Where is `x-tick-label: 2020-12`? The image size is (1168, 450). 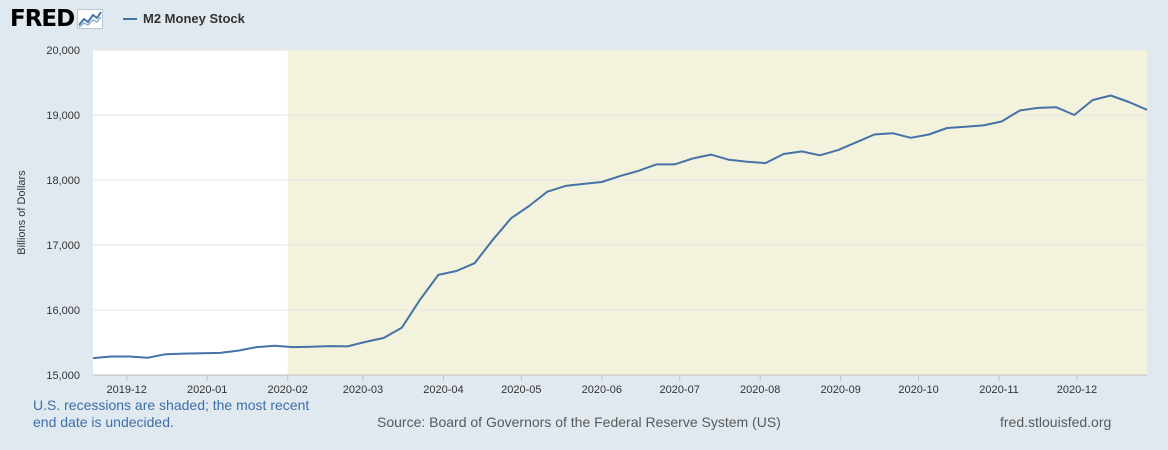 x-tick-label: 2020-12 is located at coordinates (1077, 390).